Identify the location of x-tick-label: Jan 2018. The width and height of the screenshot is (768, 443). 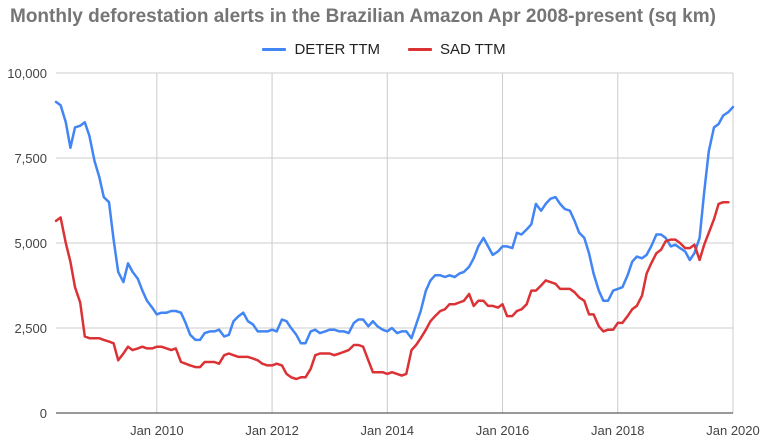
(618, 430).